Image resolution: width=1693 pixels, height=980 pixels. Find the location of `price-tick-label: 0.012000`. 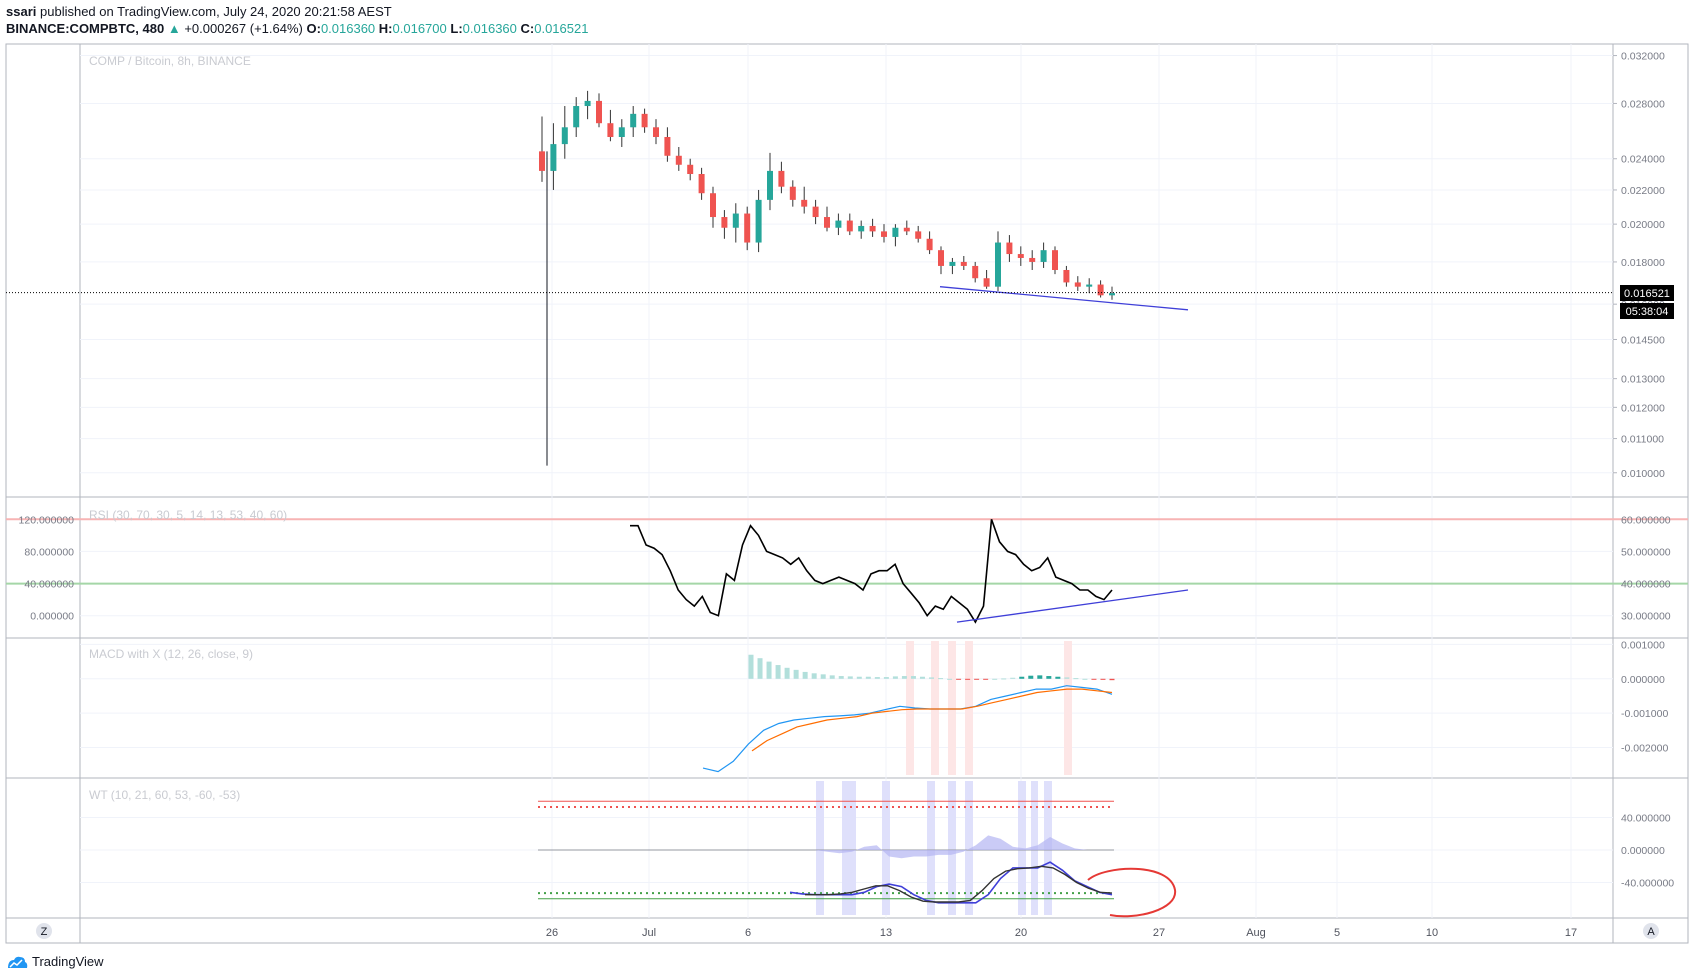

price-tick-label: 0.012000 is located at coordinates (1643, 408).